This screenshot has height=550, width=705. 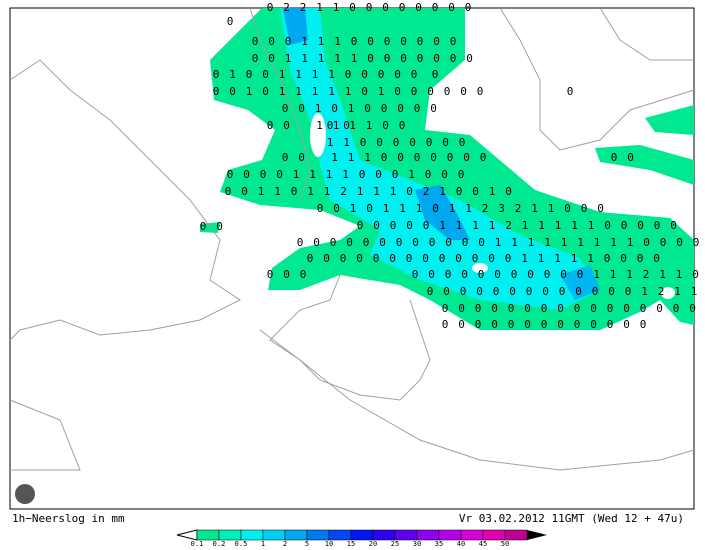 What do you see at coordinates (351, 543) in the screenshot?
I see `legend-label: 15` at bounding box center [351, 543].